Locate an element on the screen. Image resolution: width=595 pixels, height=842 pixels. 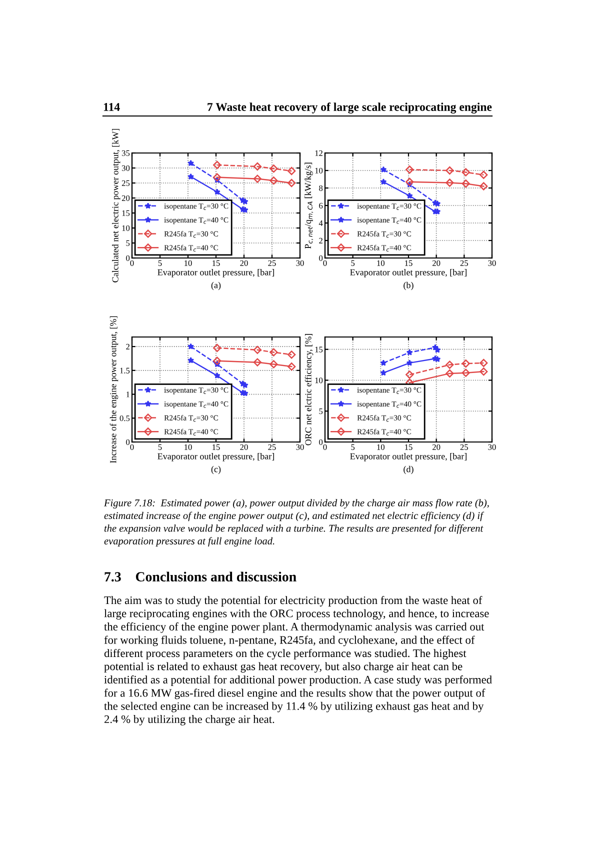
text: (b) is located at coordinates (409, 286).